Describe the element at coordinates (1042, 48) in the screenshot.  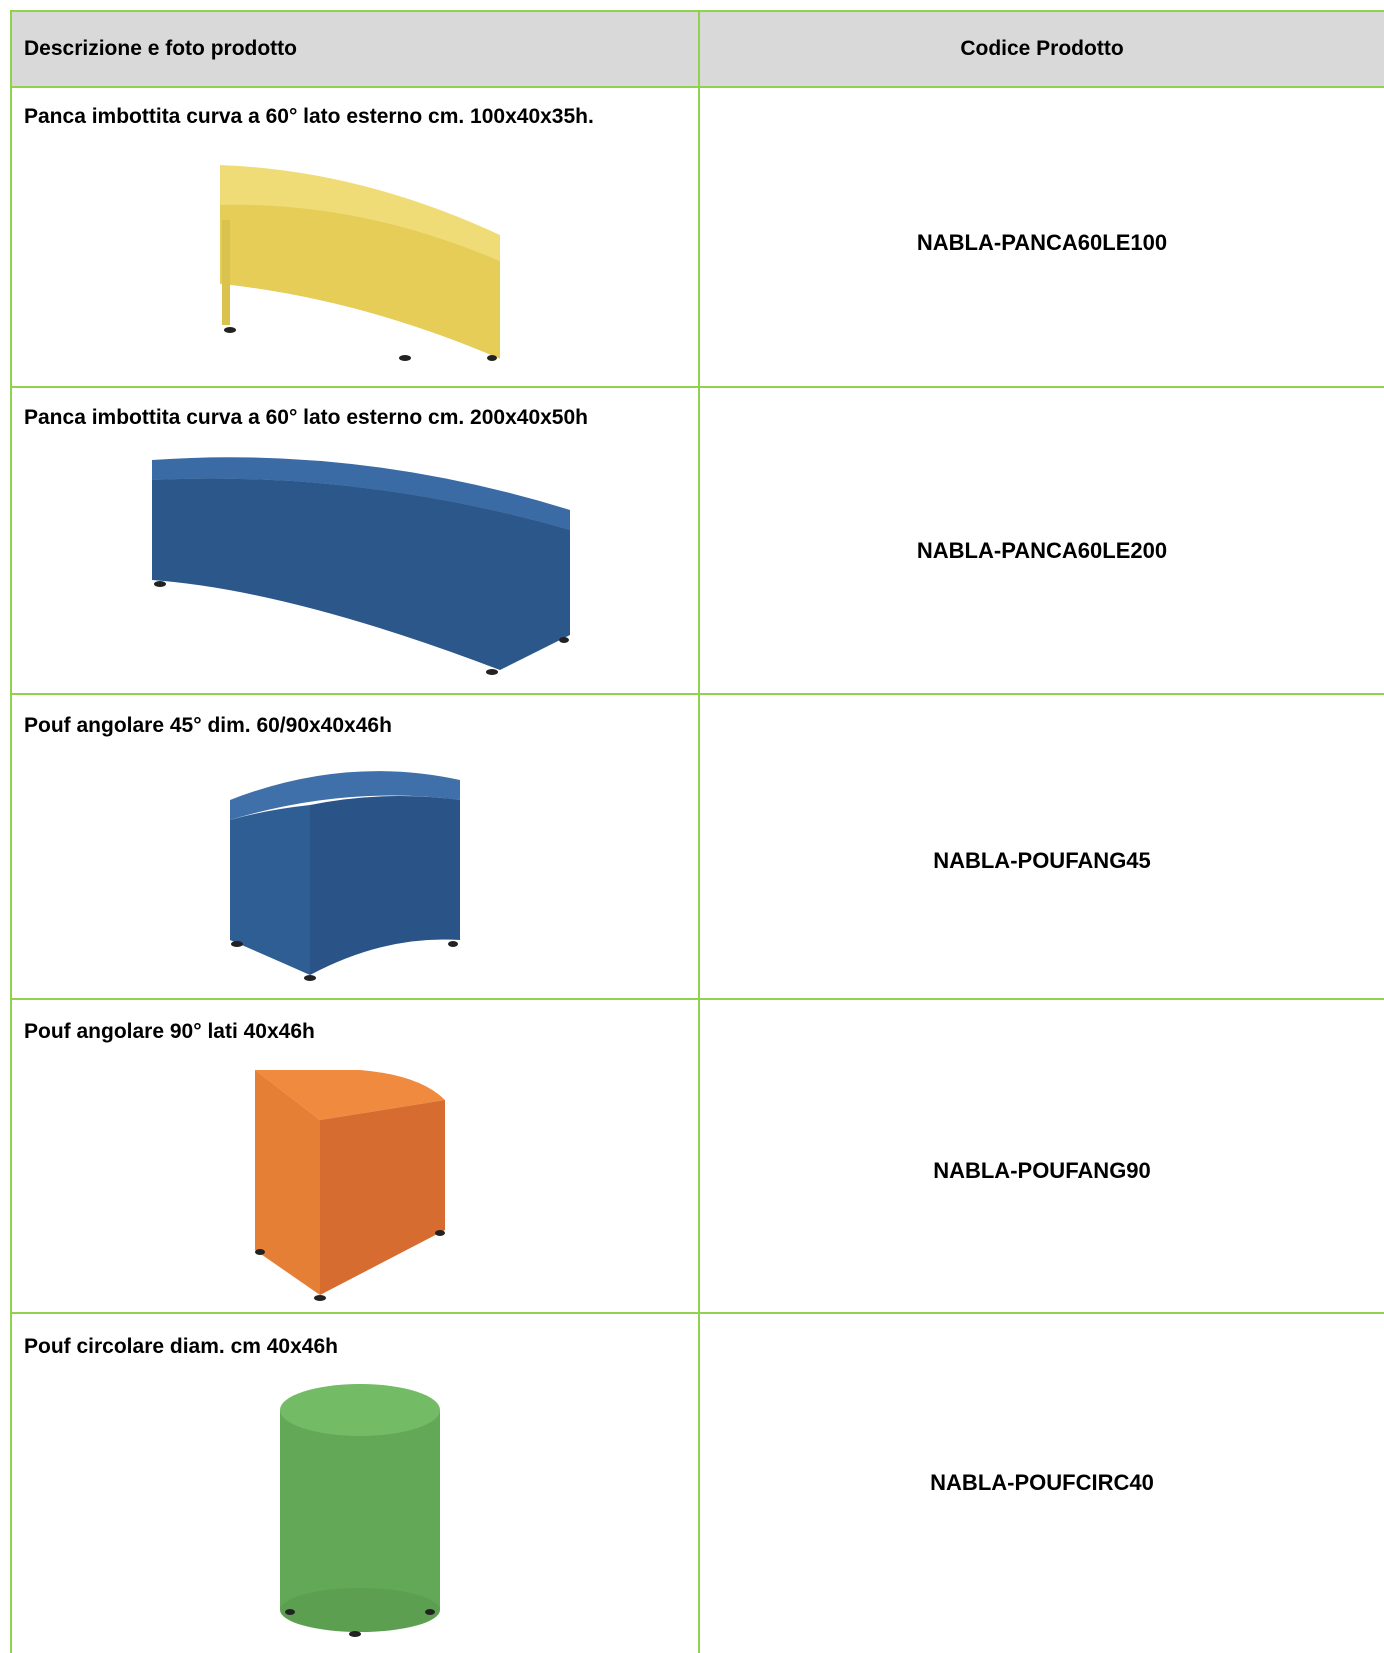
I see `header-code: Codice Prodotto` at that location.